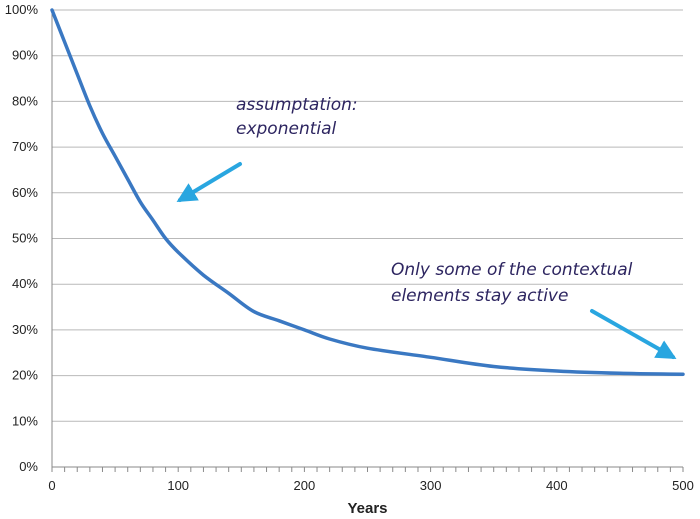 This screenshot has width=700, height=519. I want to click on x-tick-labels: 0 100 200 300 400 500, so click(370, 485).